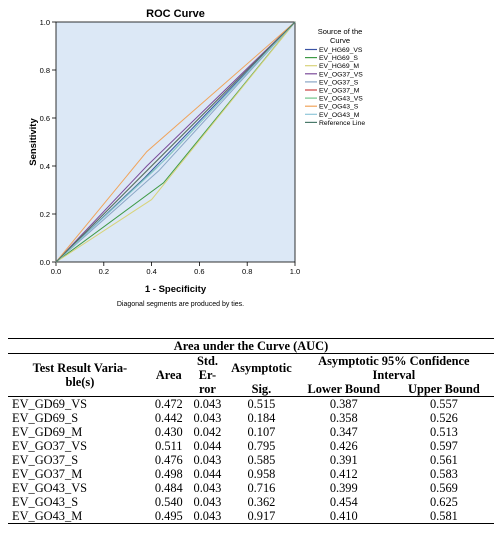 This screenshot has height=550, width=499. What do you see at coordinates (341, 74) in the screenshot?
I see `legend-label: EV_OG37_VS` at bounding box center [341, 74].